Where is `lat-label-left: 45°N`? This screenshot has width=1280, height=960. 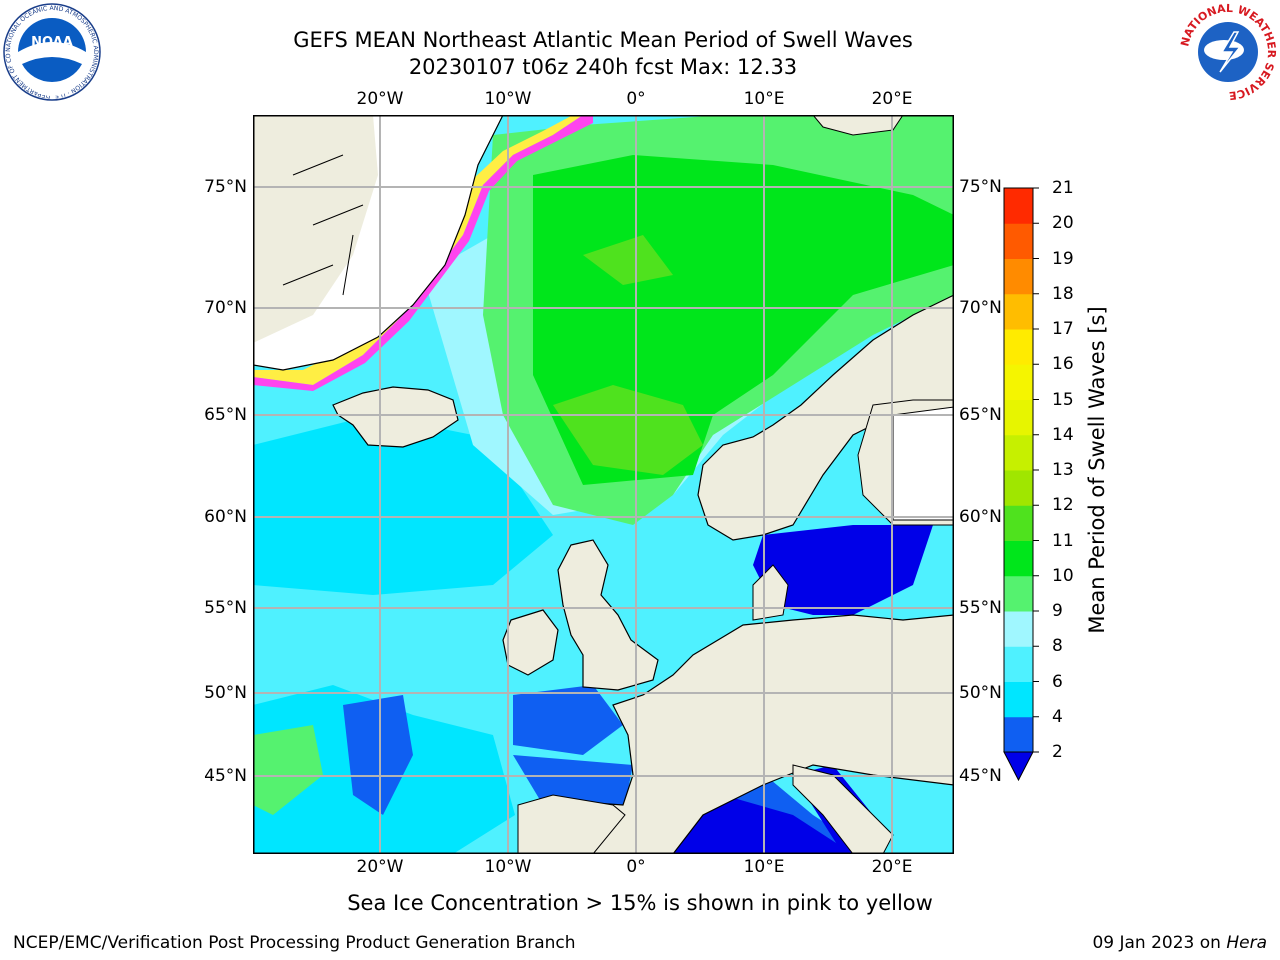 lat-label-left: 45°N is located at coordinates (225, 776).